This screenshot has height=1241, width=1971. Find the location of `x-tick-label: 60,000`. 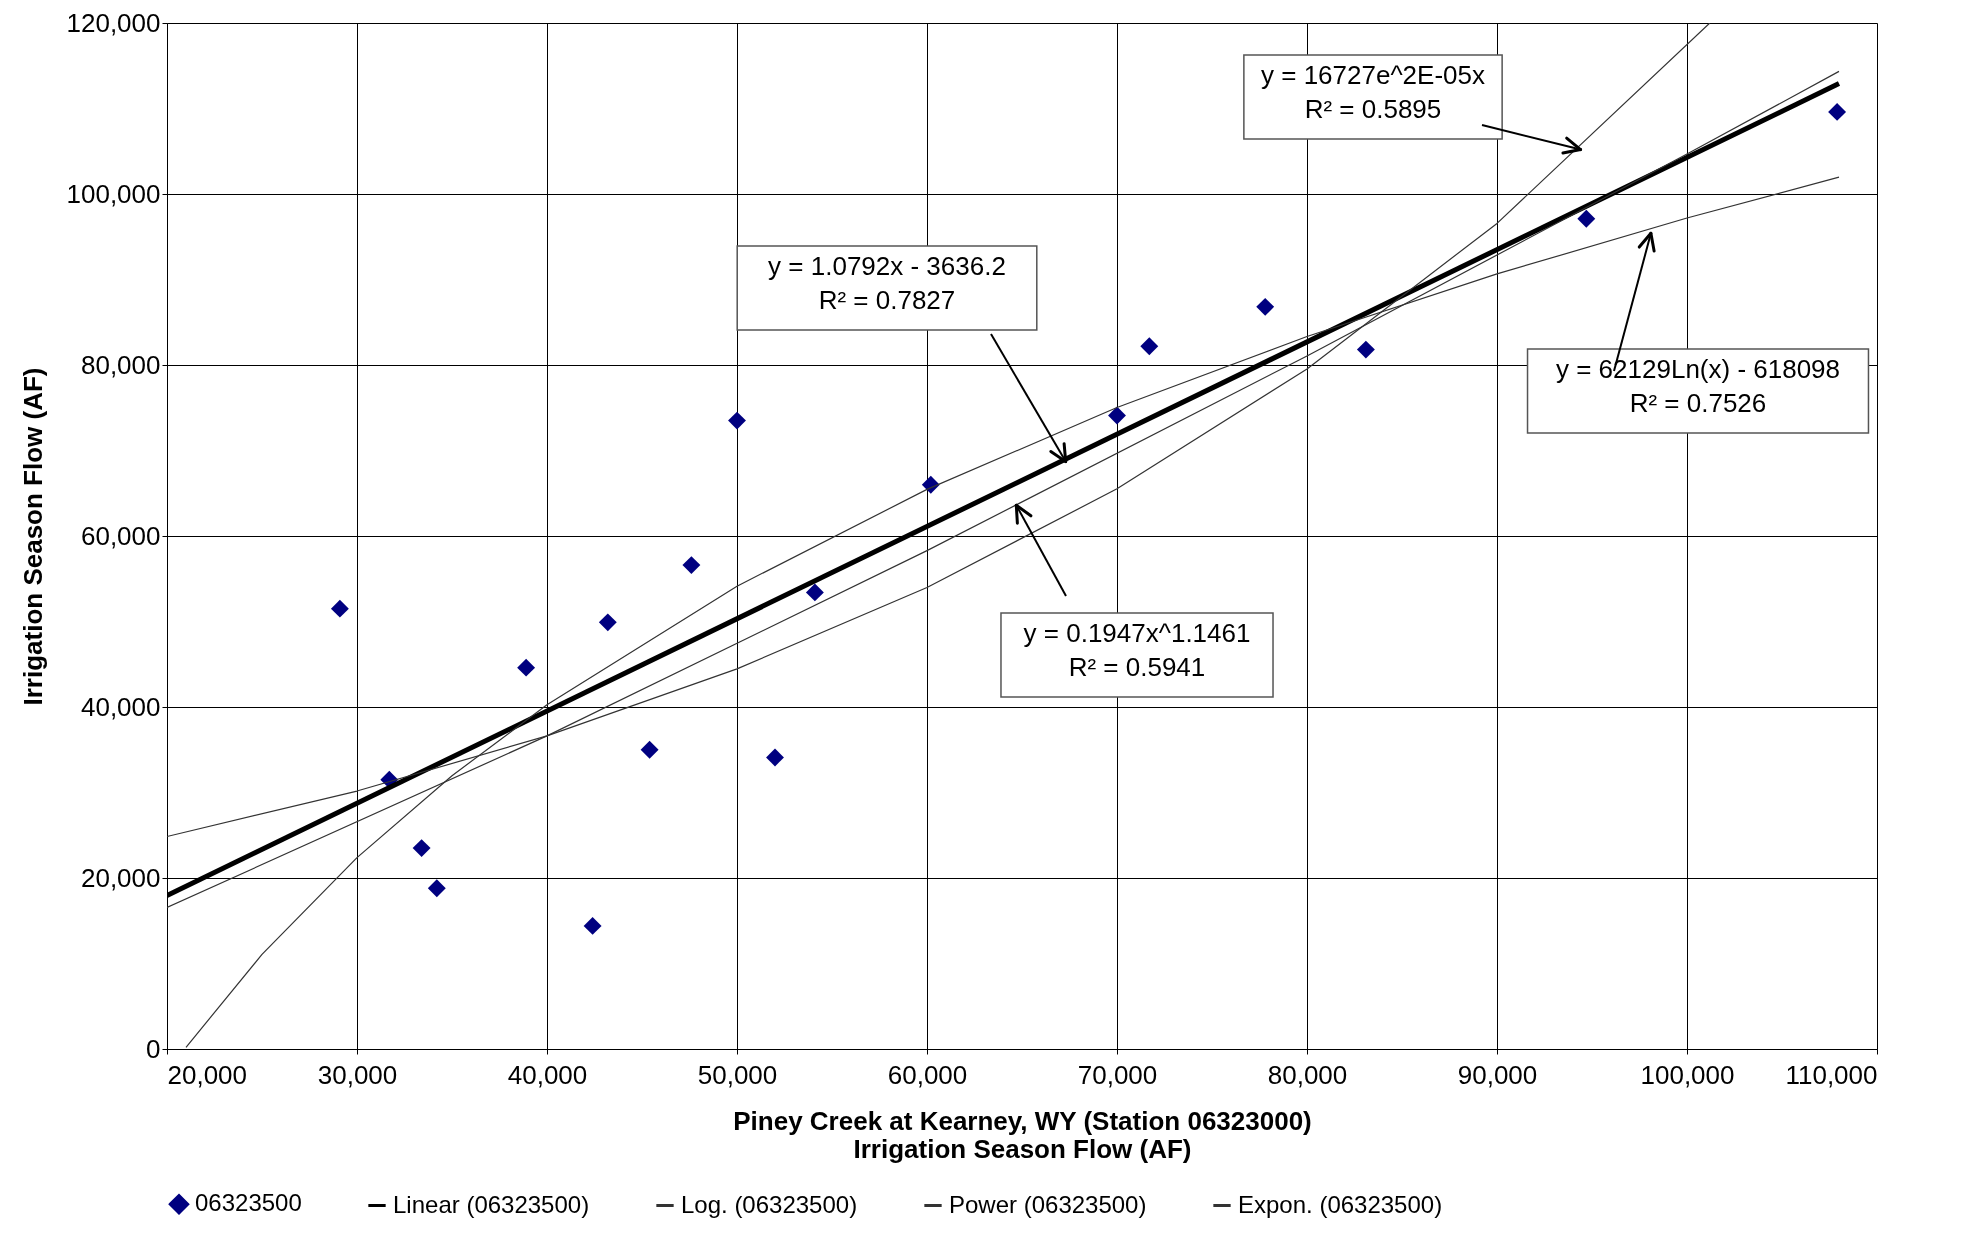

x-tick-label: 60,000 is located at coordinates (927, 1074).